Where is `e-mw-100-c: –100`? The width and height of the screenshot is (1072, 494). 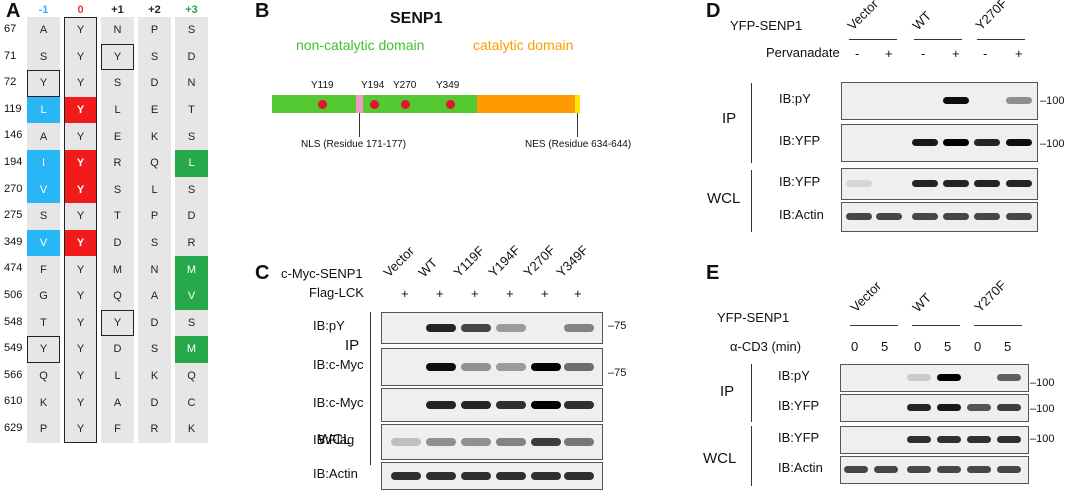 e-mw-100-c: –100 is located at coordinates (1042, 439).